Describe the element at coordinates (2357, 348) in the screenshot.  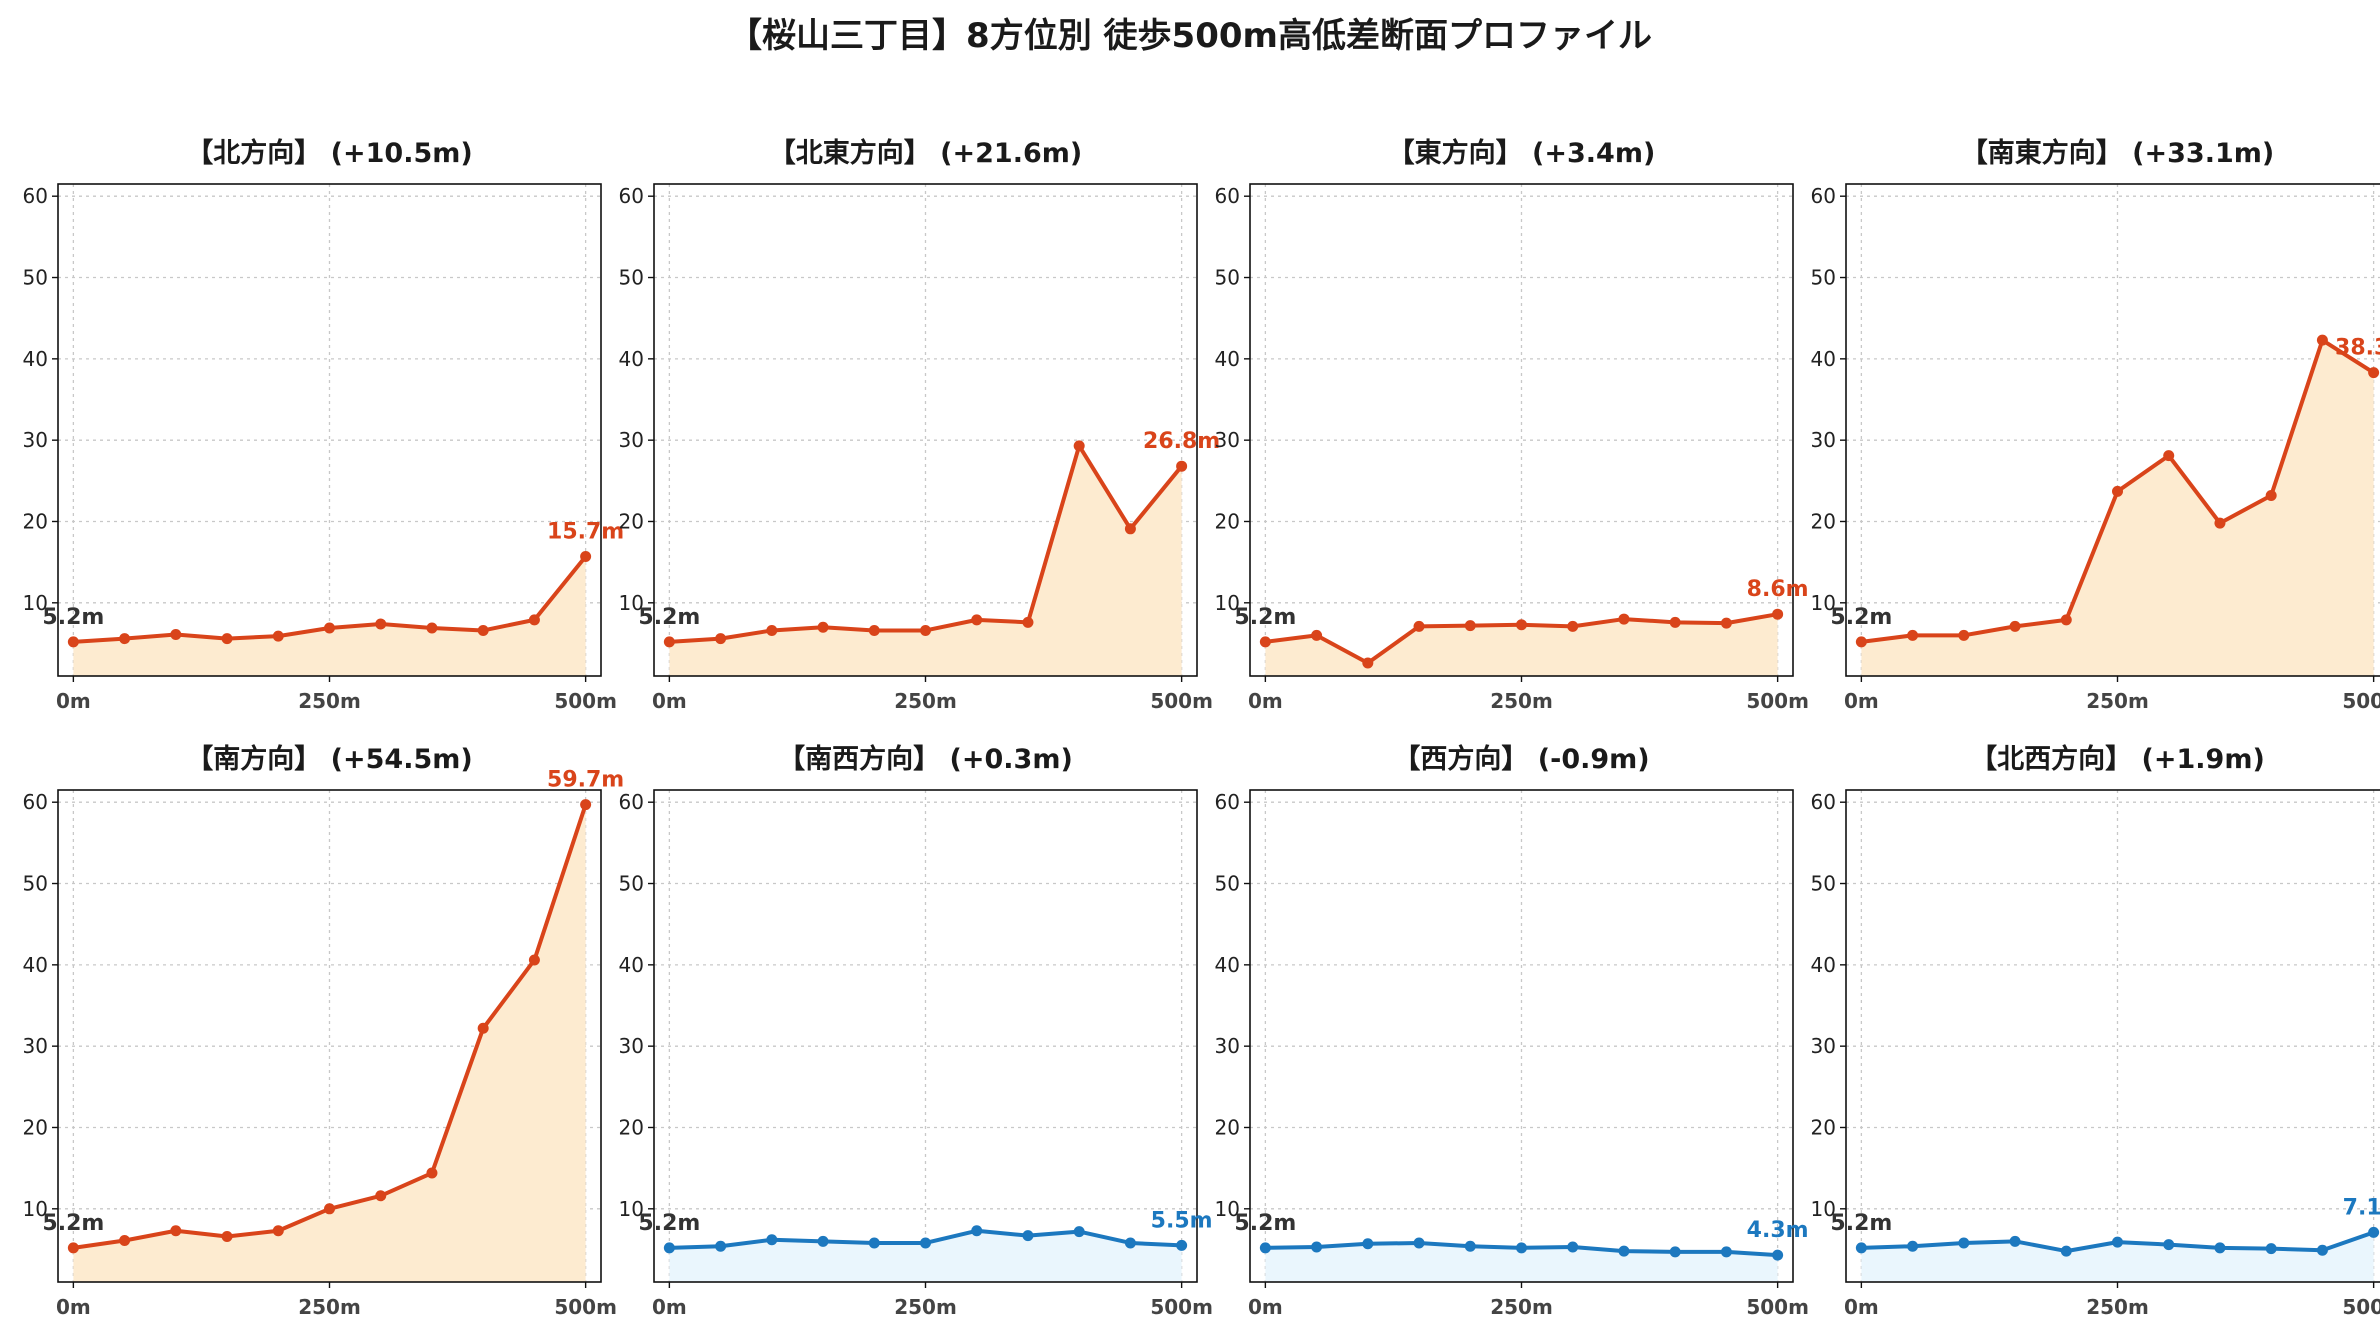
I see `end-value-label: 38.3m` at that location.